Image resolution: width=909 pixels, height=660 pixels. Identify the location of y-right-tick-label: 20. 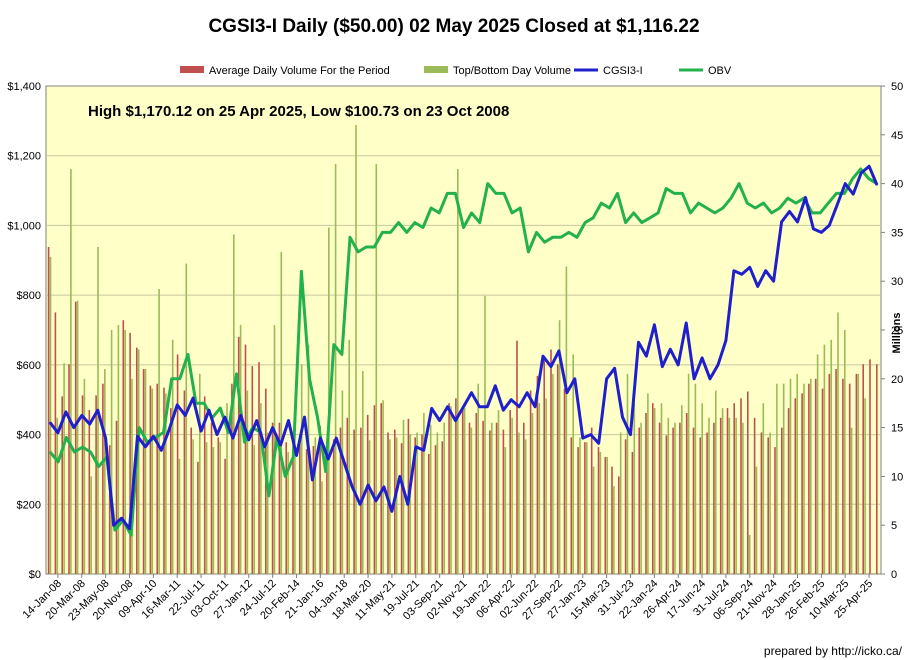
(897, 380).